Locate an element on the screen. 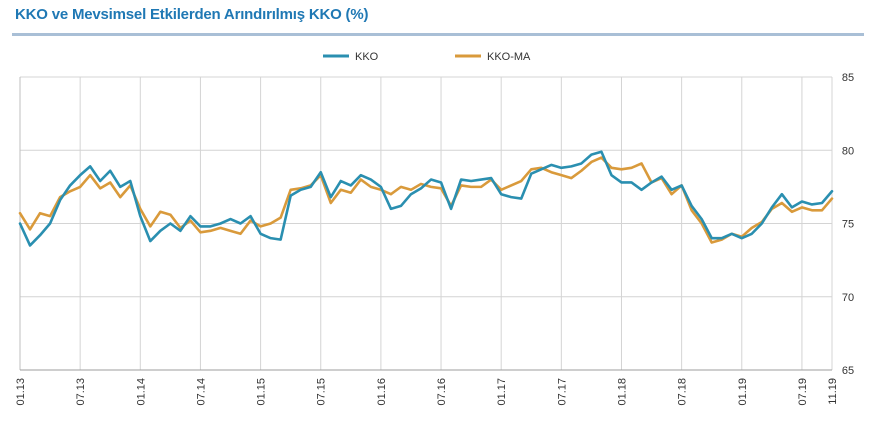 The height and width of the screenshot is (440, 880). legend-label-kko: KKO is located at coordinates (367, 57).